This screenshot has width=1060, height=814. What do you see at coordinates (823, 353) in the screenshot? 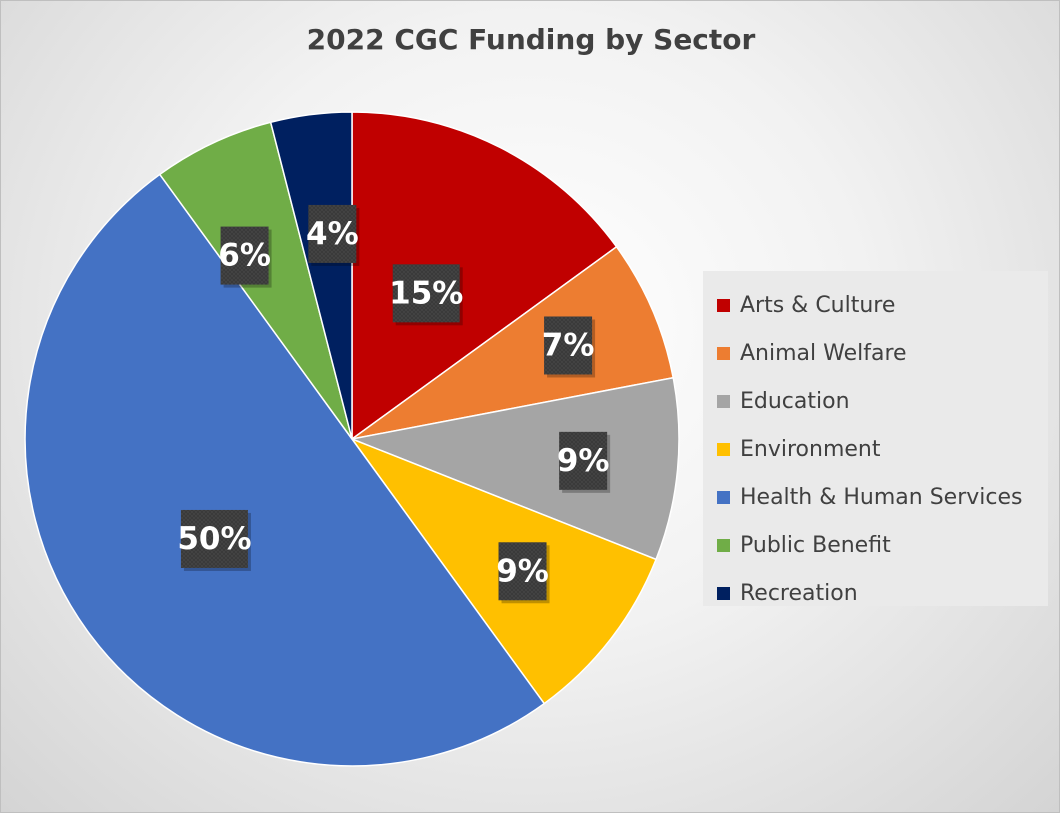
I see `legend-label: Animal Welfare` at bounding box center [823, 353].